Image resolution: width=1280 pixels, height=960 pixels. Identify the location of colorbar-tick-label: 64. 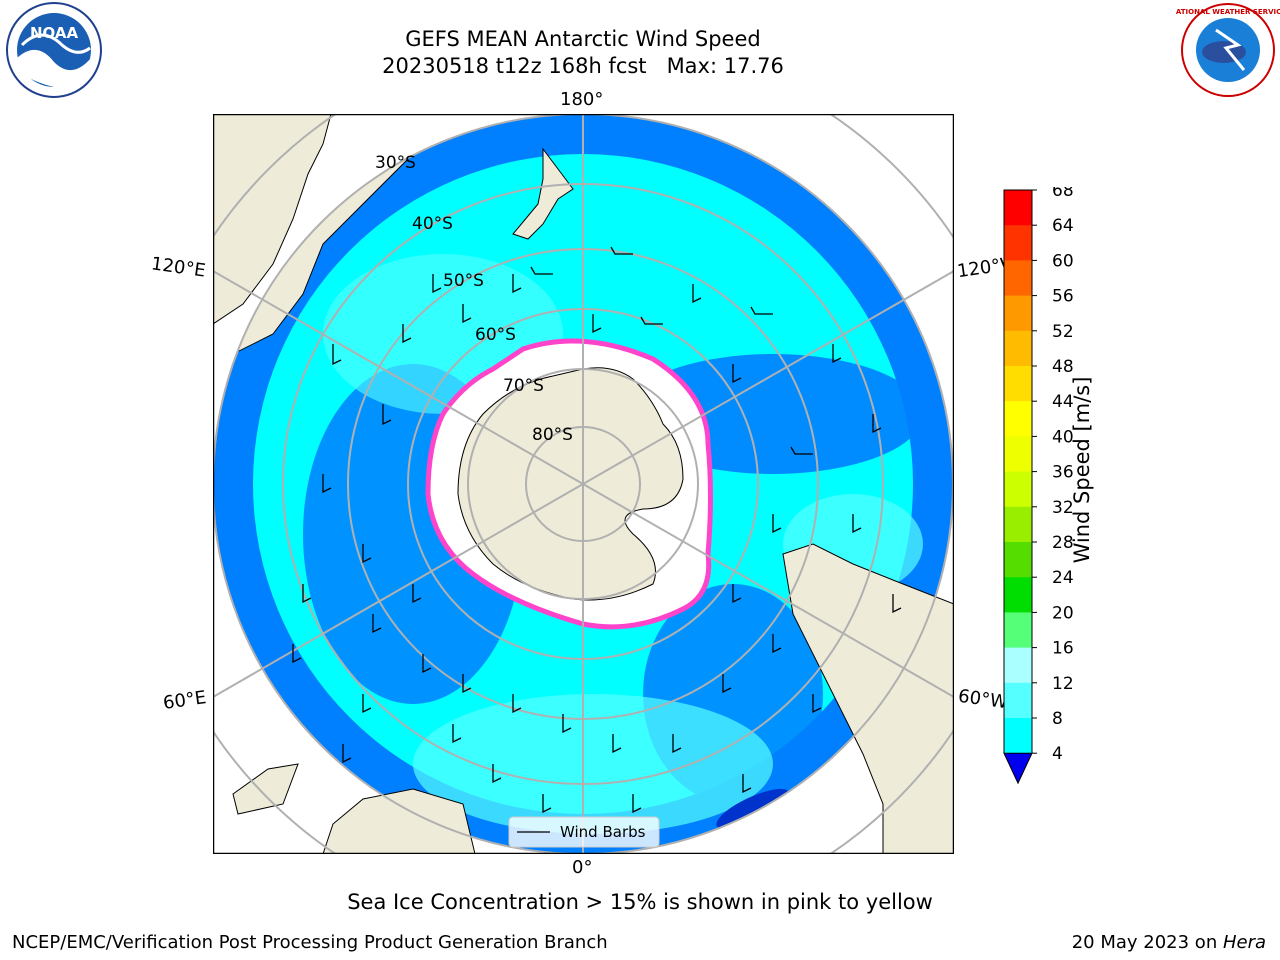
(1063, 226).